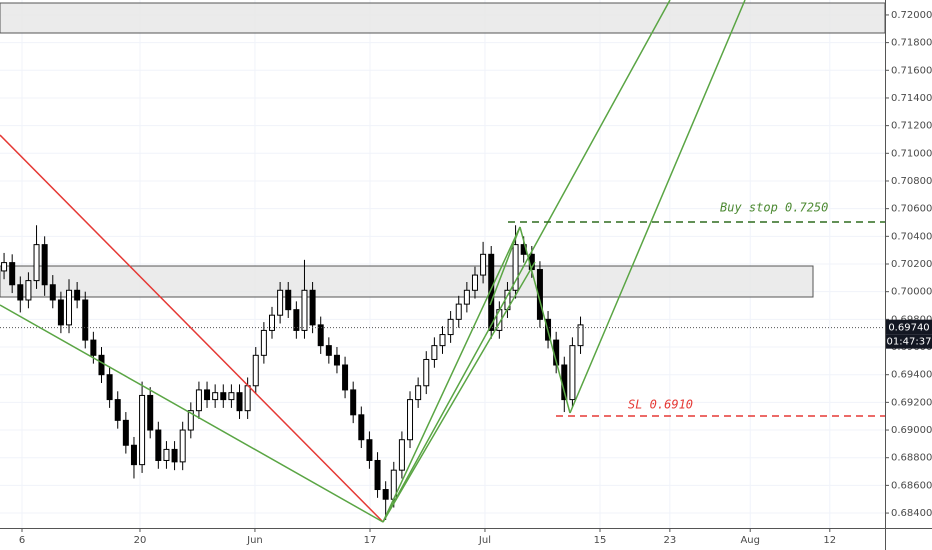 Image resolution: width=932 pixels, height=550 pixels. I want to click on last-price-box, so click(909, 327).